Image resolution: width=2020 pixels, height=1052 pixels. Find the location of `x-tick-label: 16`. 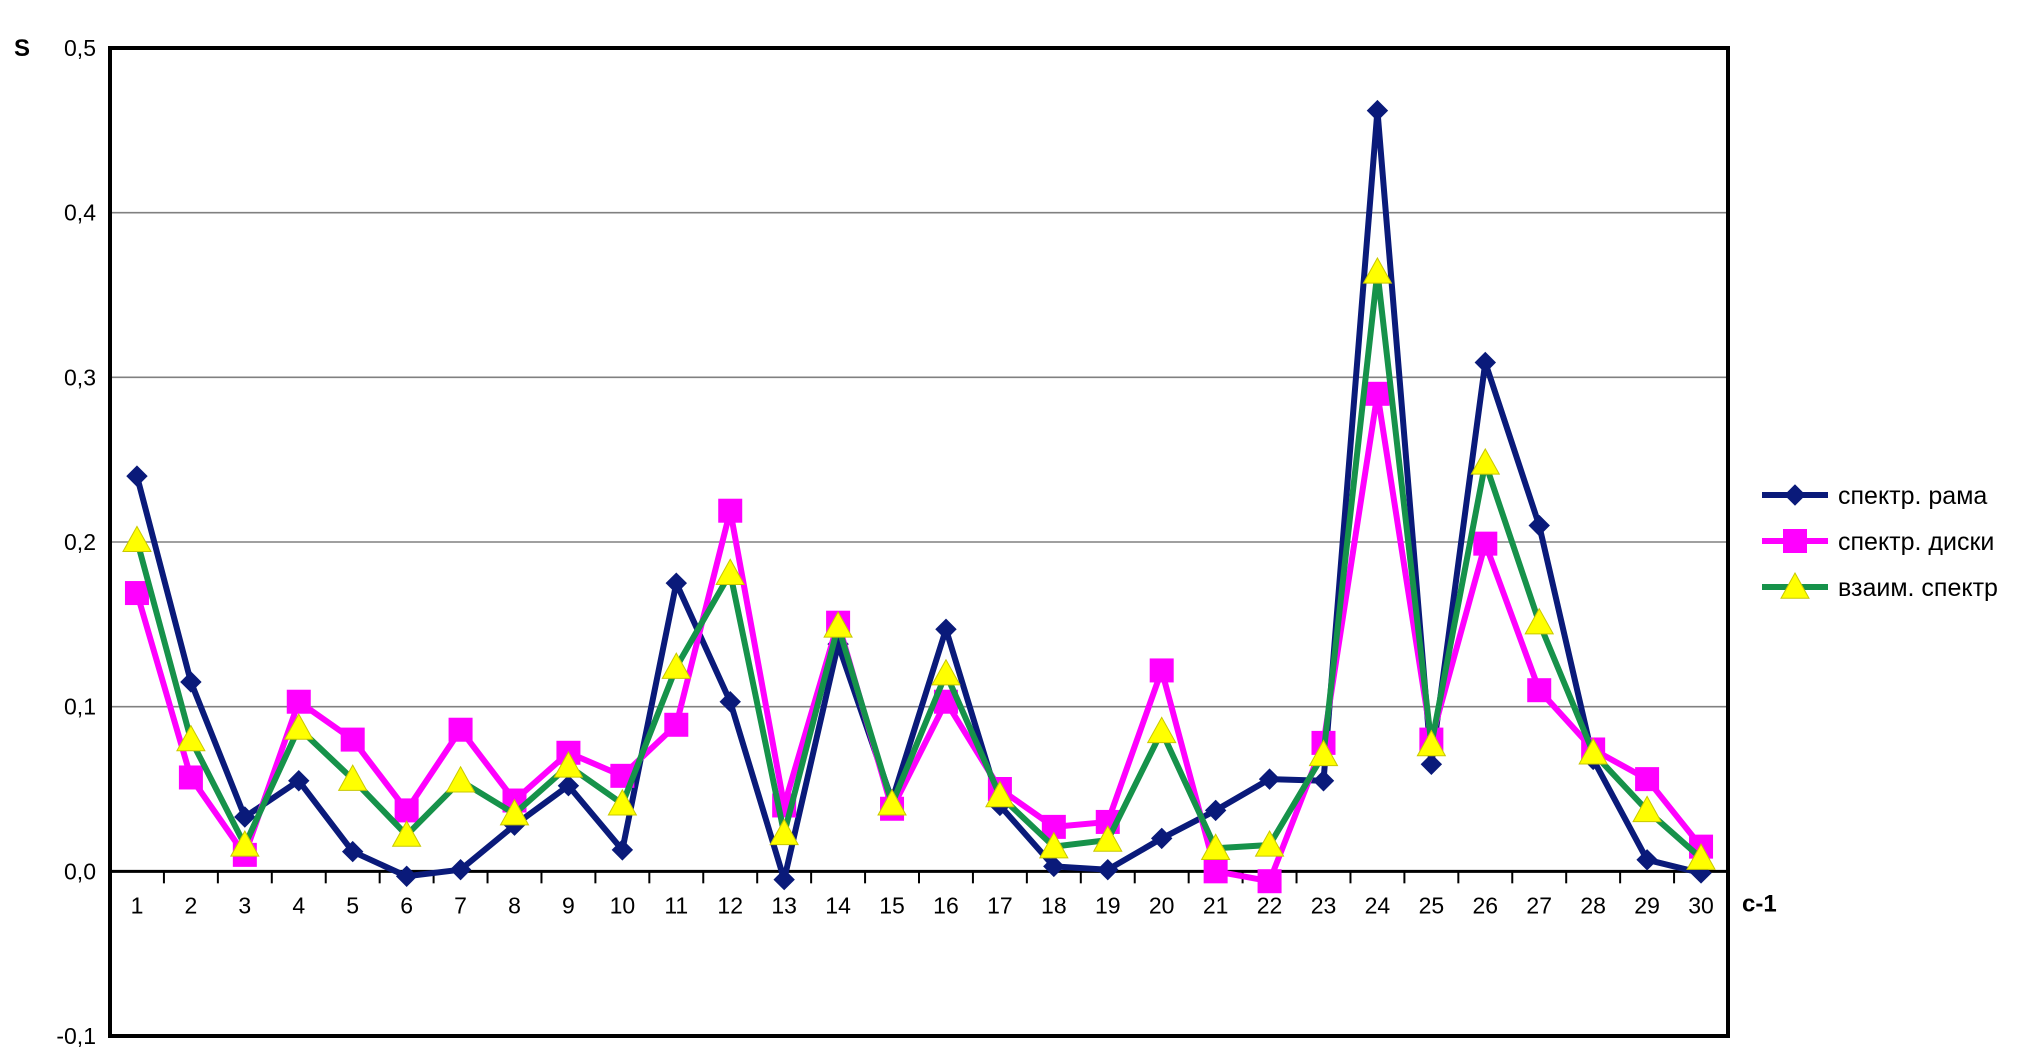

x-tick-label: 16 is located at coordinates (946, 905).